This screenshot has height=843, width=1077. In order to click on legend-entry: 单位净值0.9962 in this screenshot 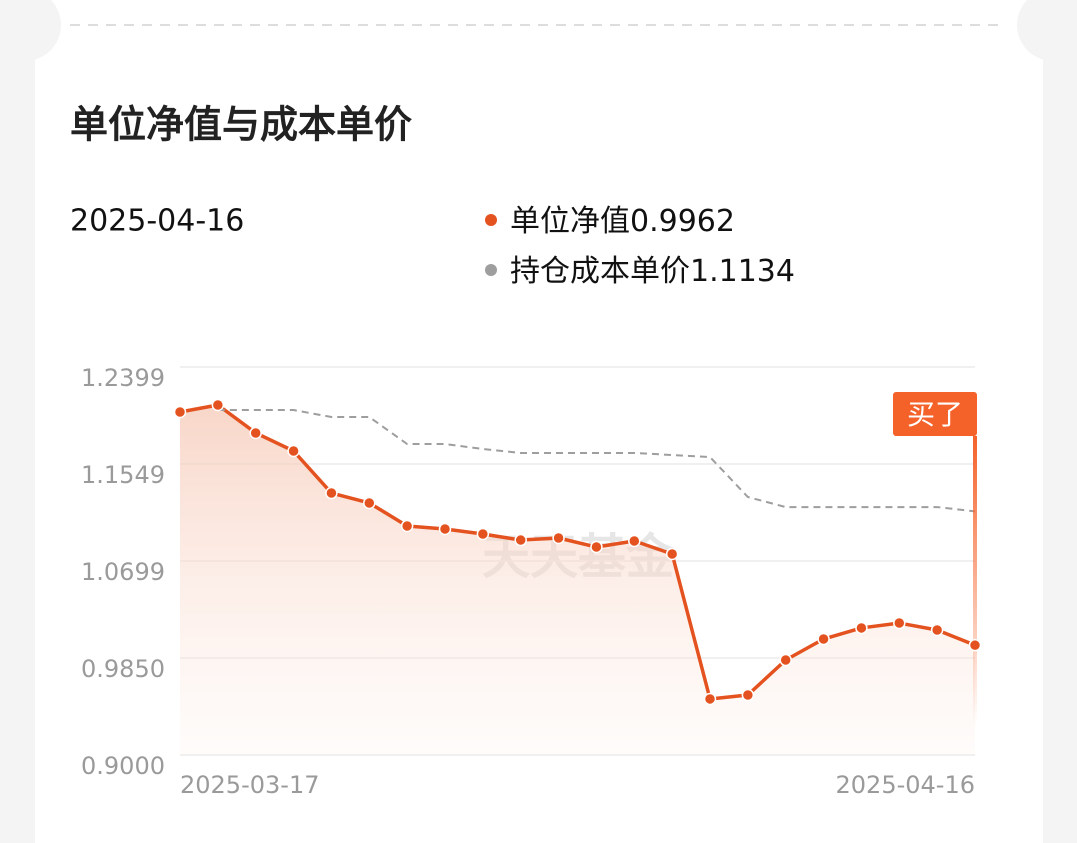, I will do `click(622, 221)`.